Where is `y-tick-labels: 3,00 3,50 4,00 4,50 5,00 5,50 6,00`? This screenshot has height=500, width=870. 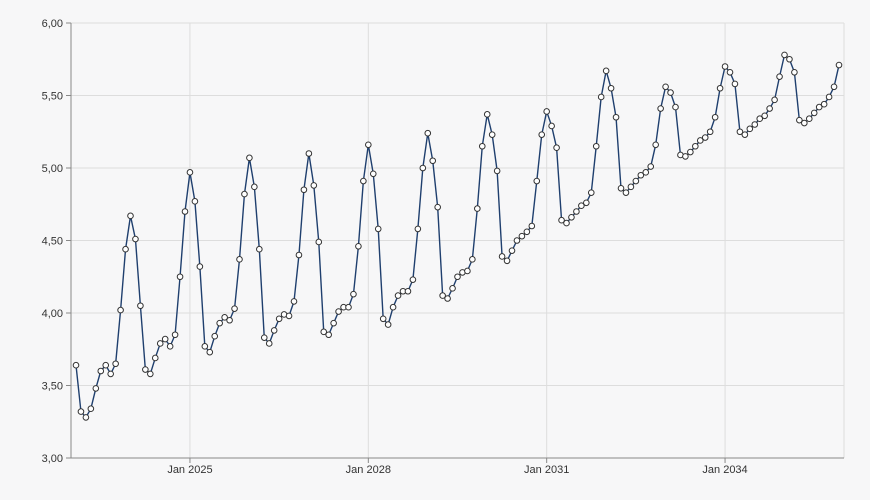 y-tick-labels: 3,00 3,50 4,00 4,50 5,00 5,50 6,00 is located at coordinates (52, 241).